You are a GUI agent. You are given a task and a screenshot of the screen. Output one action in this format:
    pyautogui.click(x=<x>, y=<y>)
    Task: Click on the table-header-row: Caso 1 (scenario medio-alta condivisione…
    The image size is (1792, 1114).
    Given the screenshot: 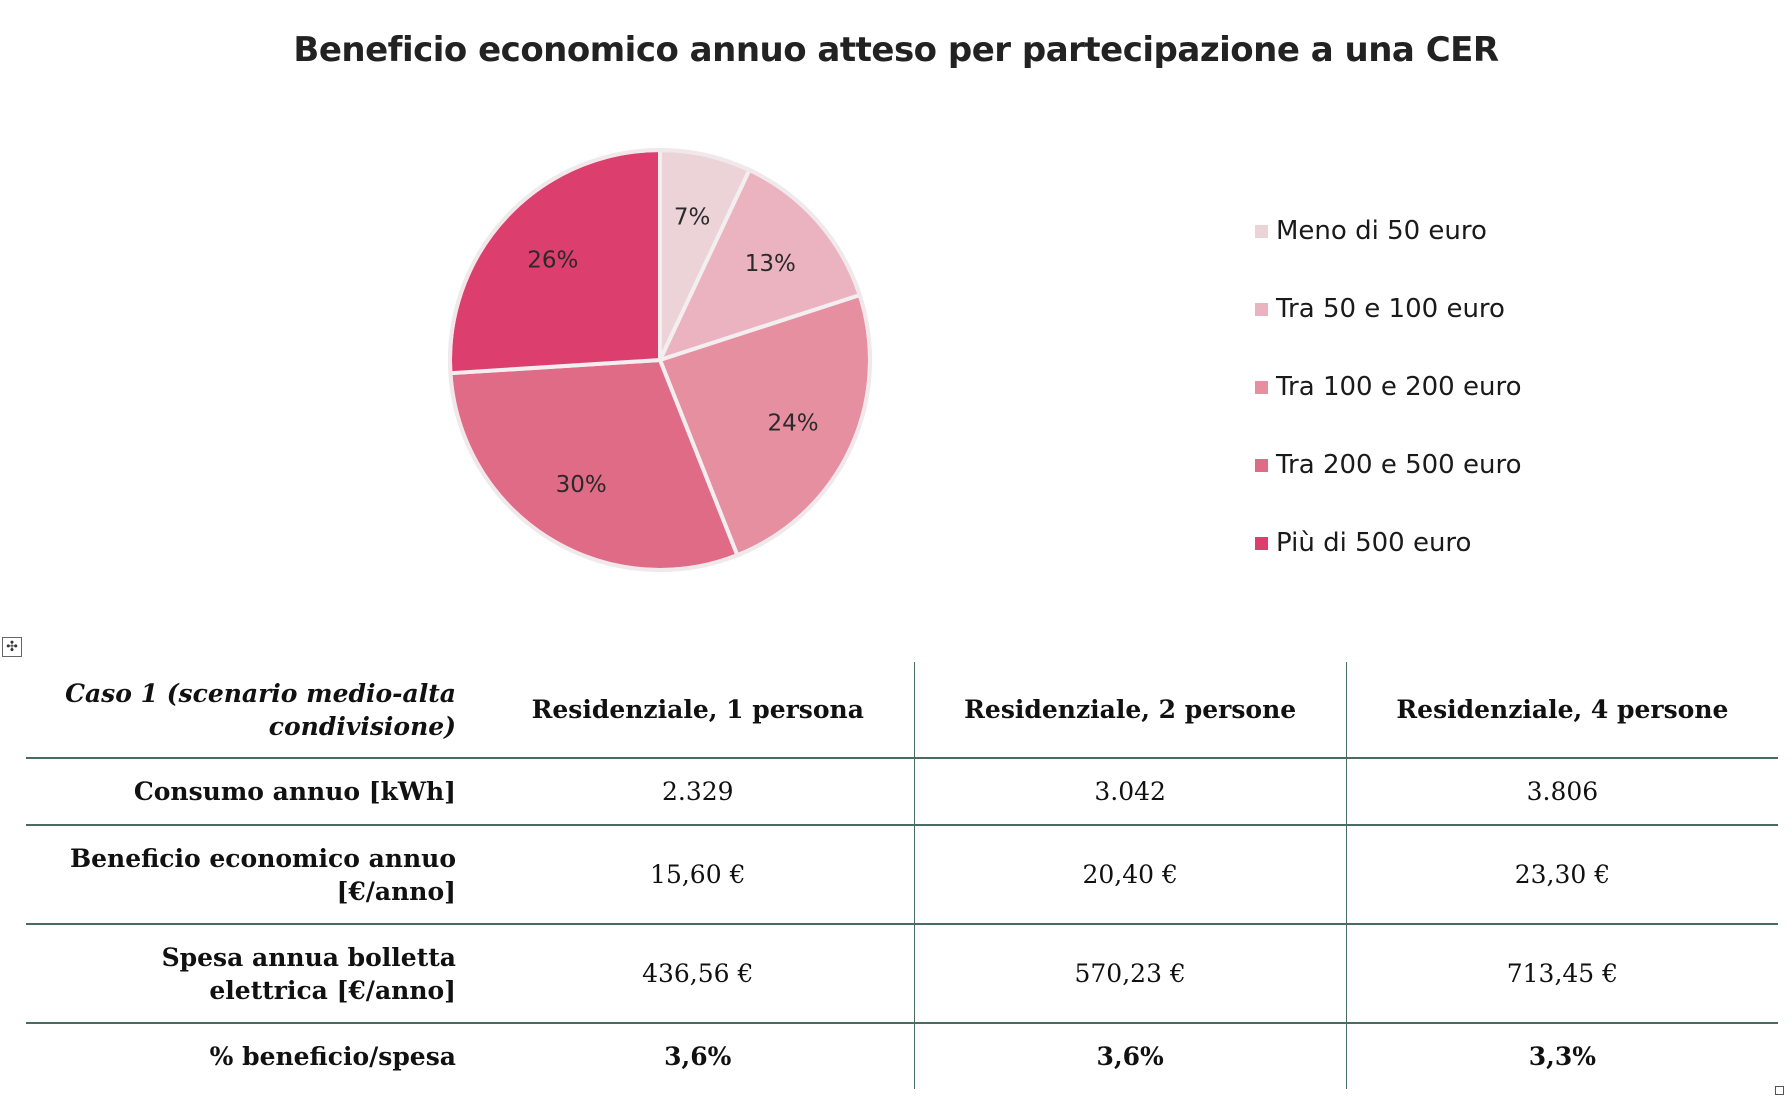 What is the action you would take?
    pyautogui.click(x=902, y=710)
    